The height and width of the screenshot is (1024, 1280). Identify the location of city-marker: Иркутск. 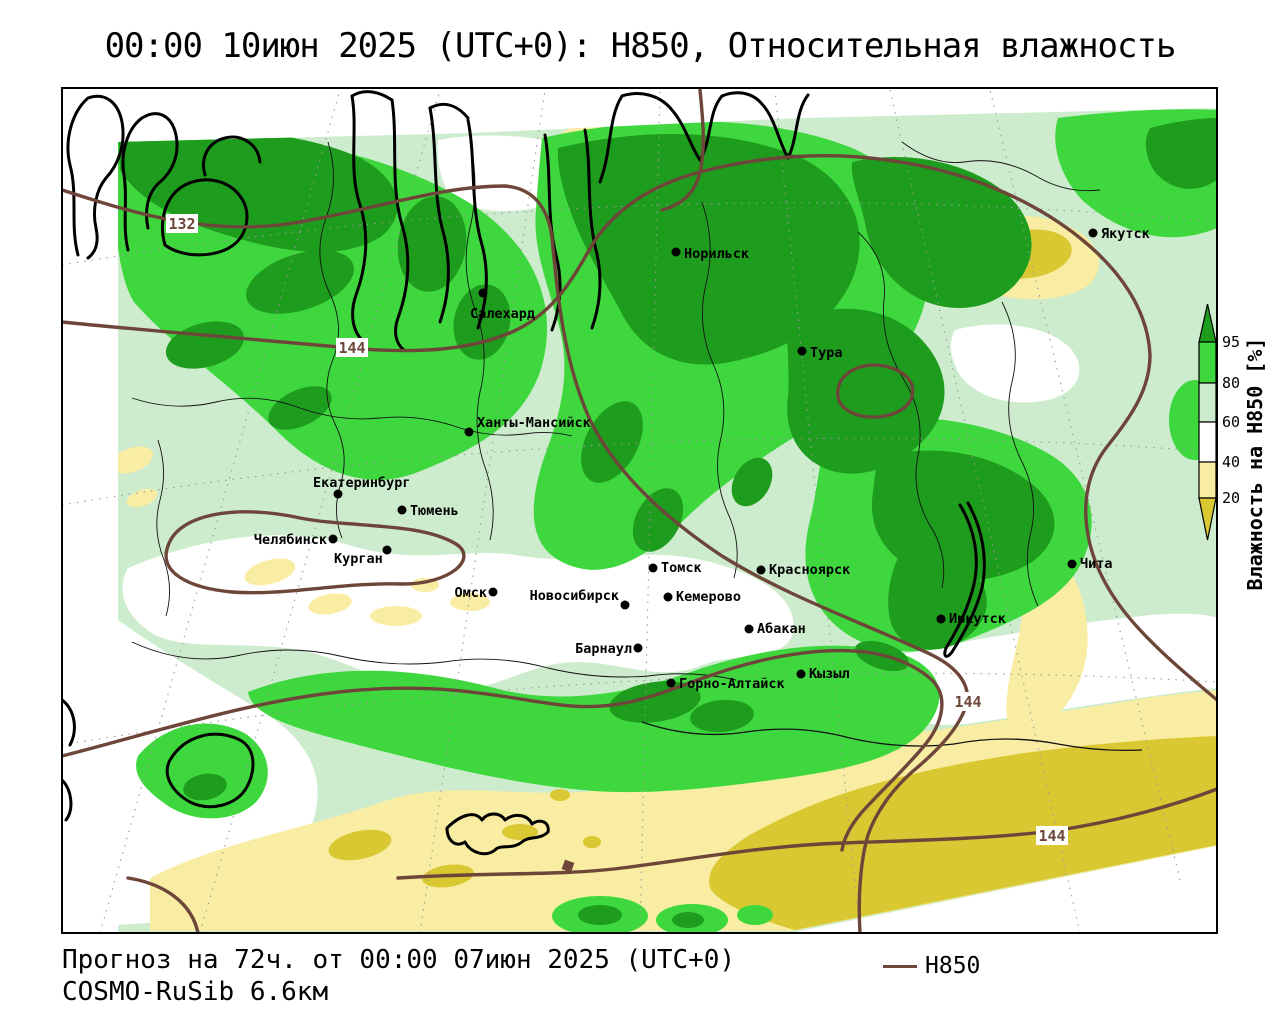
(971, 619).